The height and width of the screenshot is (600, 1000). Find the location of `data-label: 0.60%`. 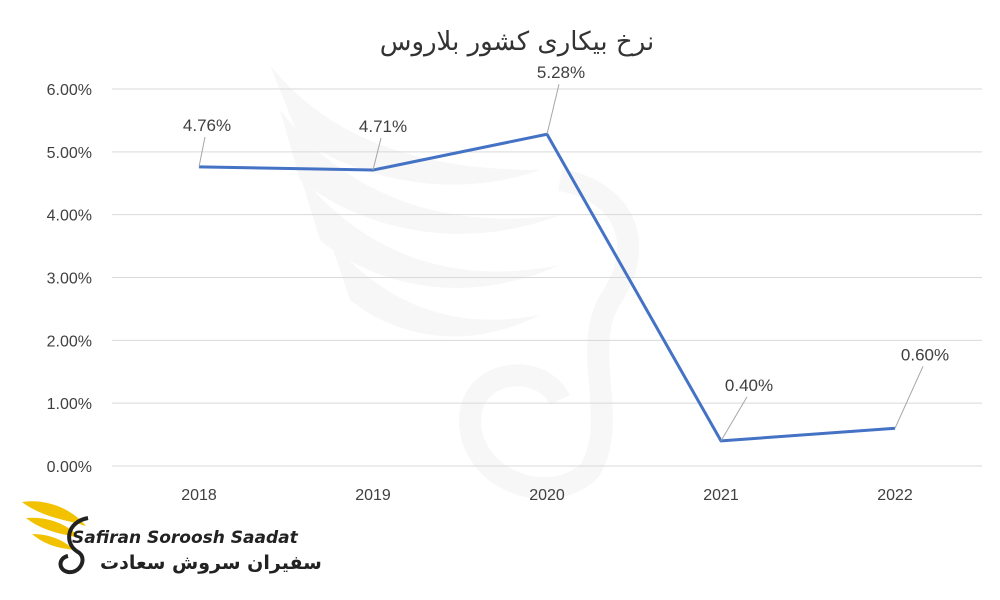

data-label: 0.60% is located at coordinates (925, 354).